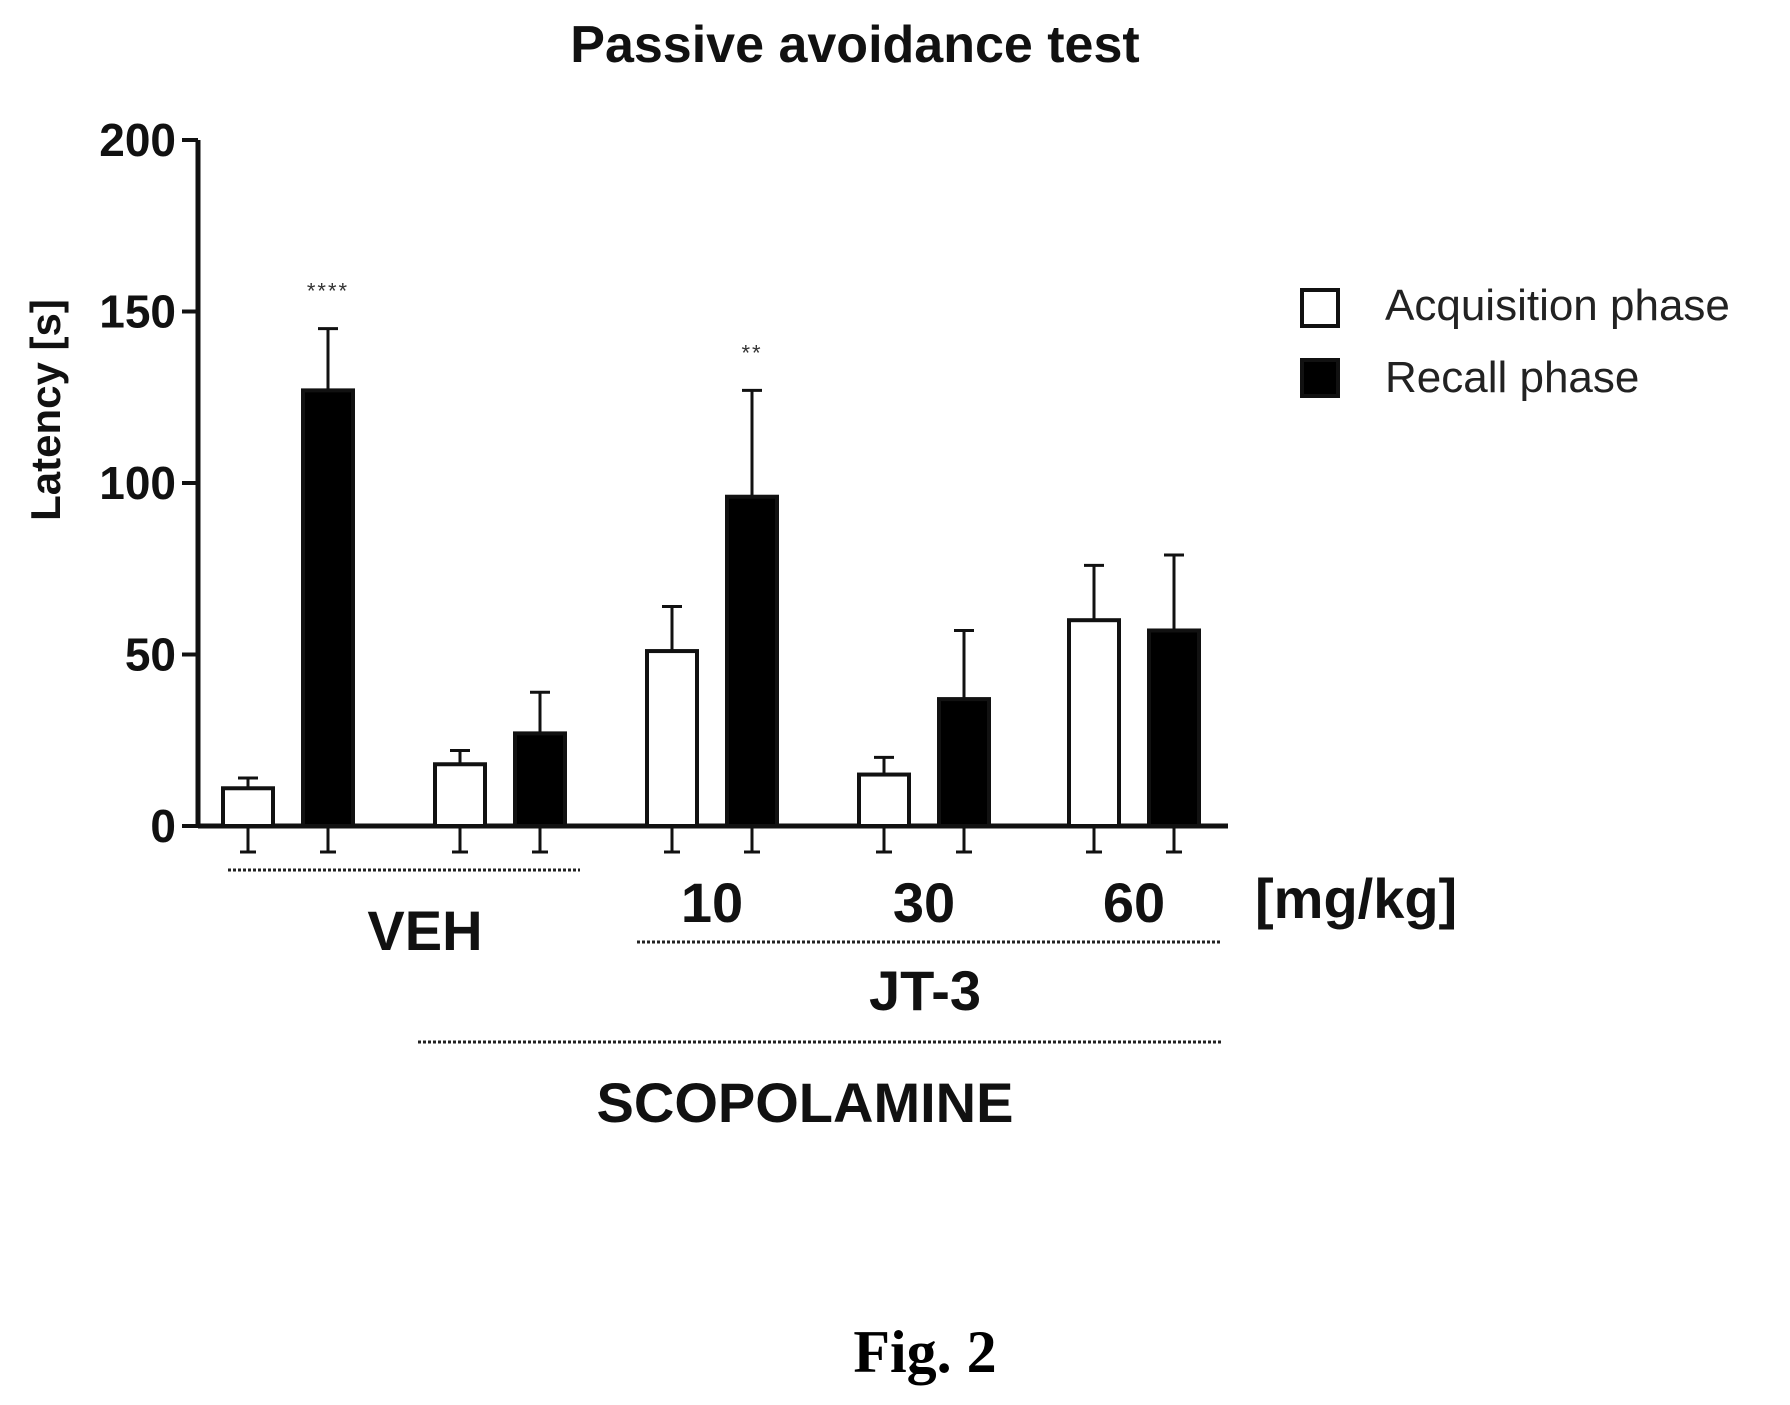 Image resolution: width=1790 pixels, height=1405 pixels. I want to click on legend: Acquisition phase Recall phase, so click(1515, 341).